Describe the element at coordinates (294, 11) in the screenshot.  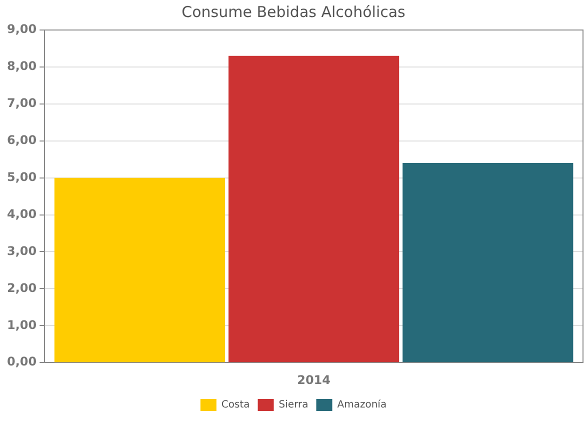
I see `chart-title: Consume Bebidas Alcohólicas` at that location.